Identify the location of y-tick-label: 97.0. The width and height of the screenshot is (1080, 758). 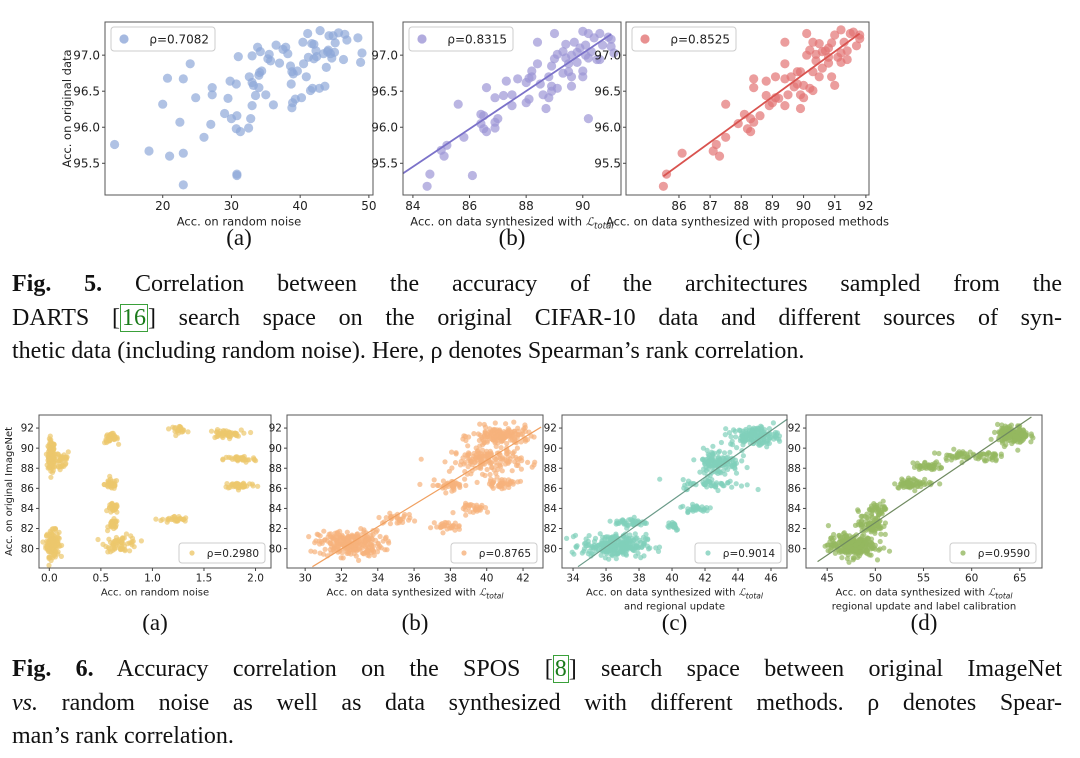
(607, 55).